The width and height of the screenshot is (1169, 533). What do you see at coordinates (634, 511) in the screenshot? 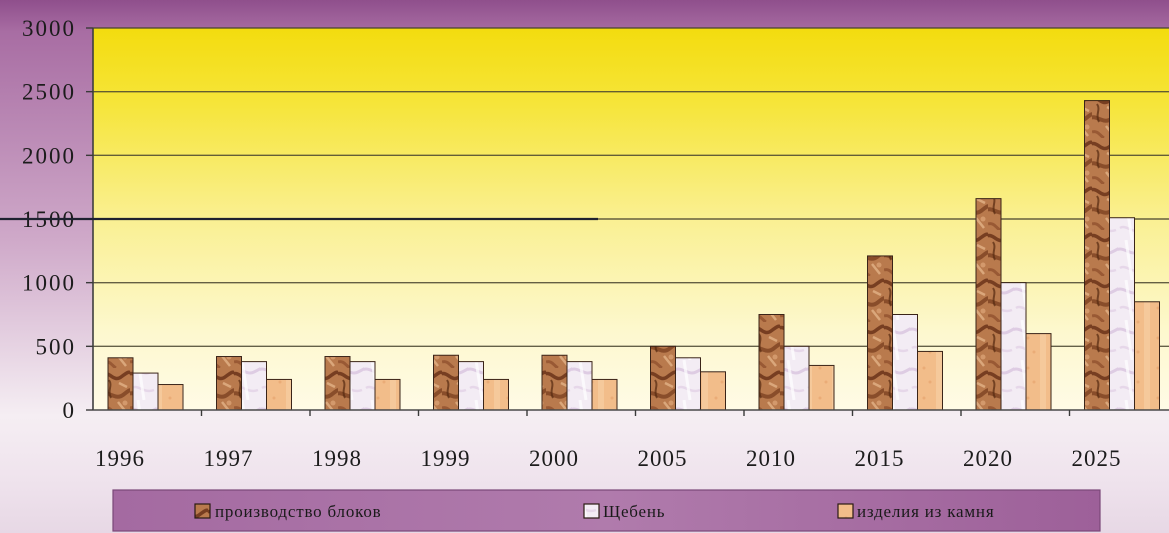
I see `legend-label: Щебень` at bounding box center [634, 511].